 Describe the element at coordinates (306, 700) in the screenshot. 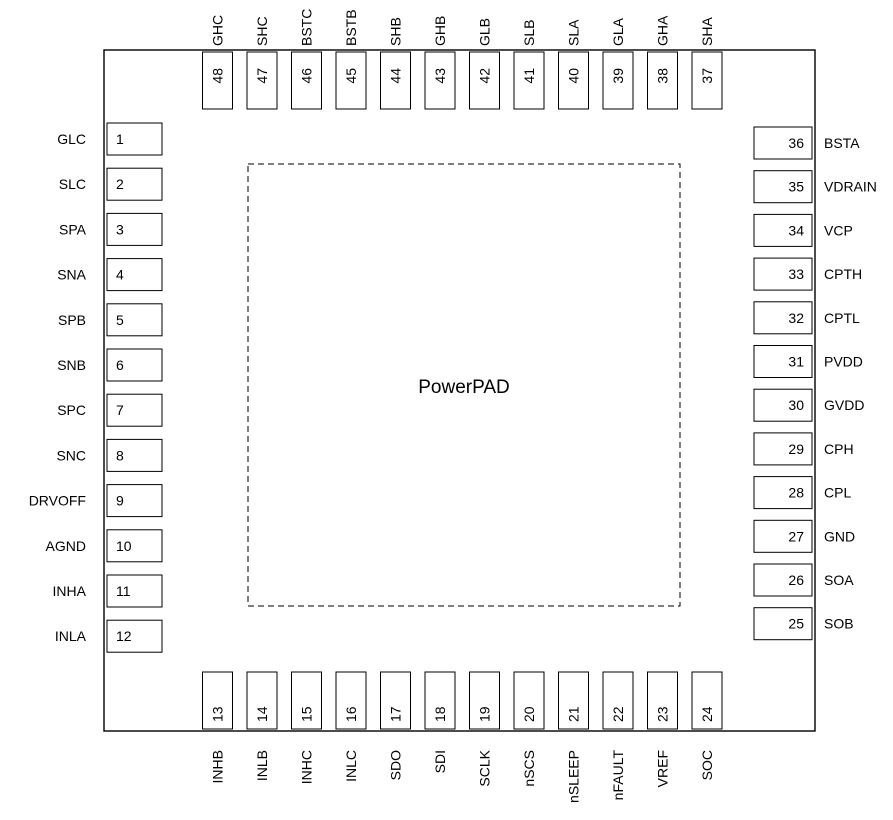

I see `pin-15-pad` at that location.